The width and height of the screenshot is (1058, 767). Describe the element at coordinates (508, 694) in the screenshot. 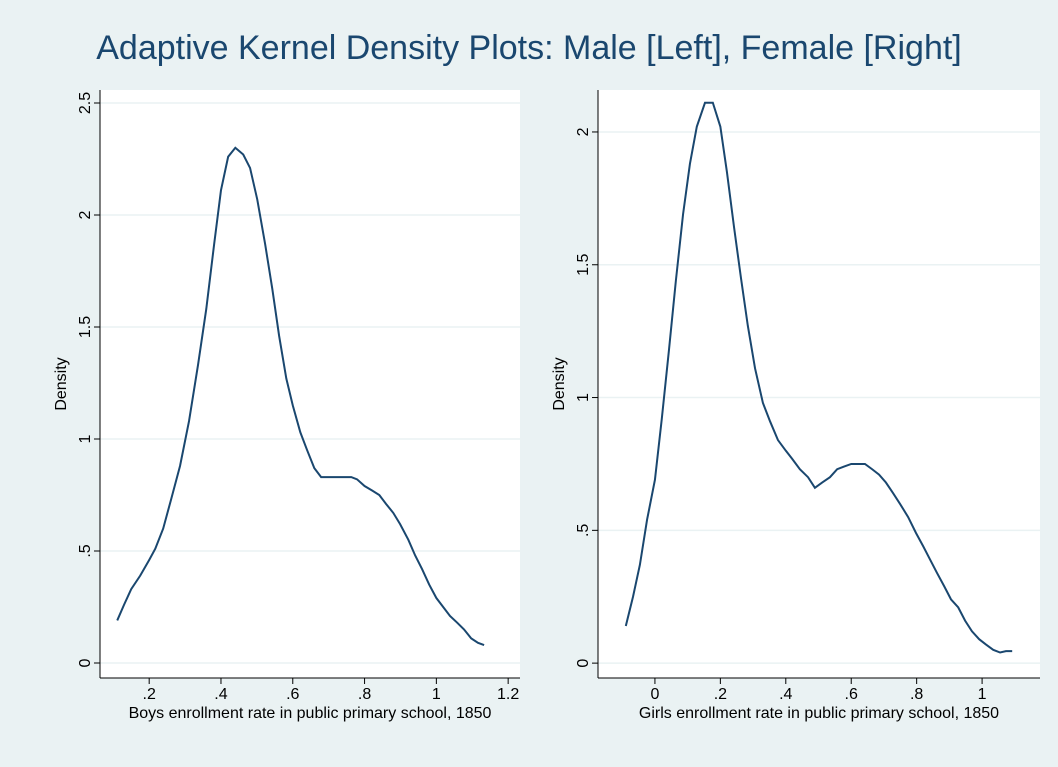

I see `x-tick-label: 1.2` at that location.